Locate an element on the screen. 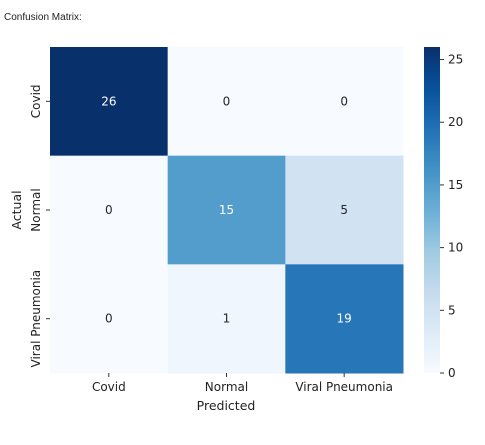 This screenshot has height=445, width=485. colorbar-tick-label-1: 5 is located at coordinates (452, 310).